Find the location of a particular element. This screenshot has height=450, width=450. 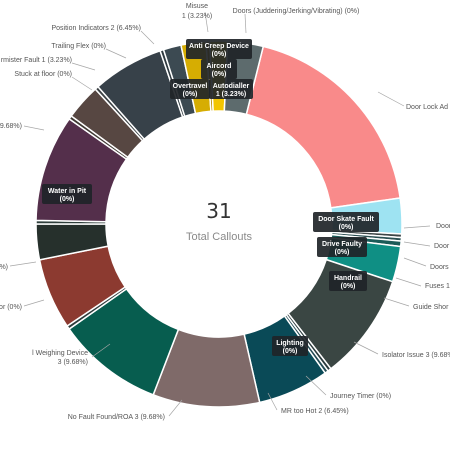

slice-tag: Drive Faulty(0%) is located at coordinates (342, 247).